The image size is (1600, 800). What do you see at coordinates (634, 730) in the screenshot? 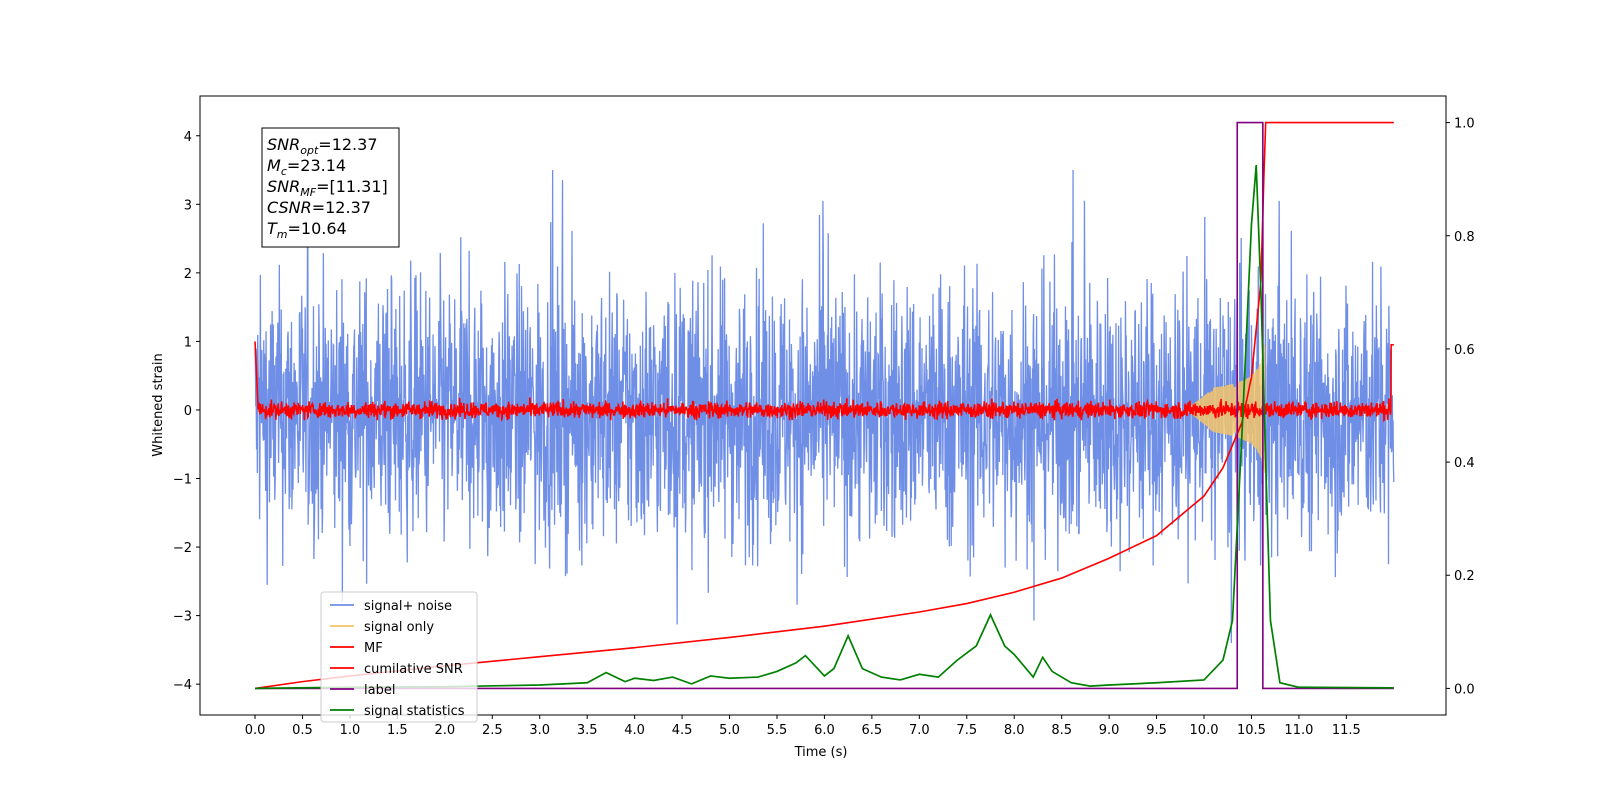
I see `x-tick-label: 4.0` at bounding box center [634, 730].